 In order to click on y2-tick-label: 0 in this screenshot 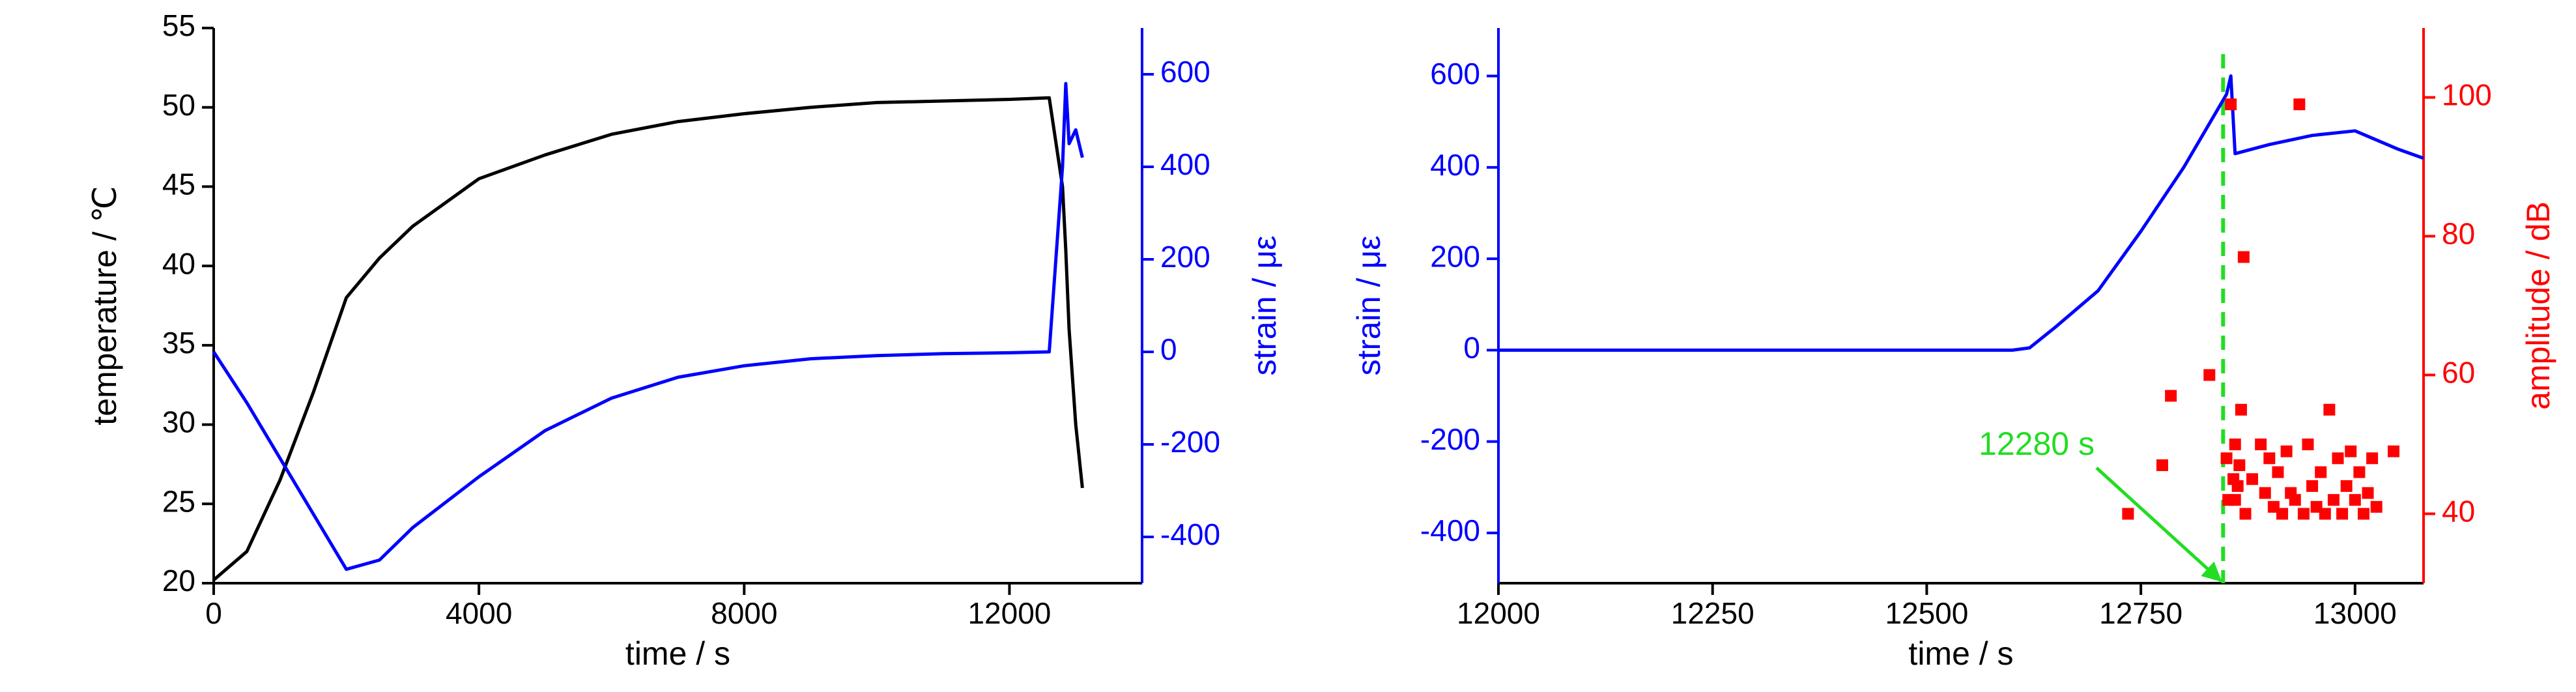, I will do `click(1168, 349)`.